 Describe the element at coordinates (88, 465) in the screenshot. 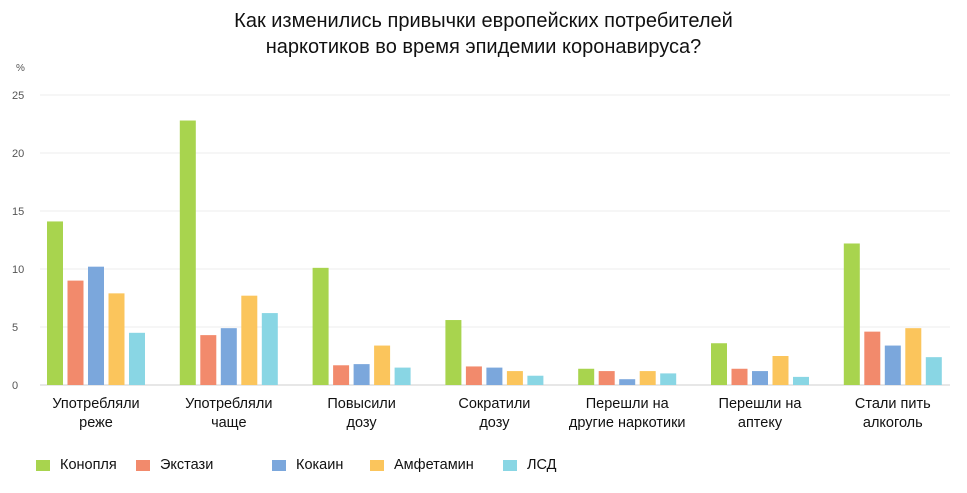

I see `legend-label: Конопля` at that location.